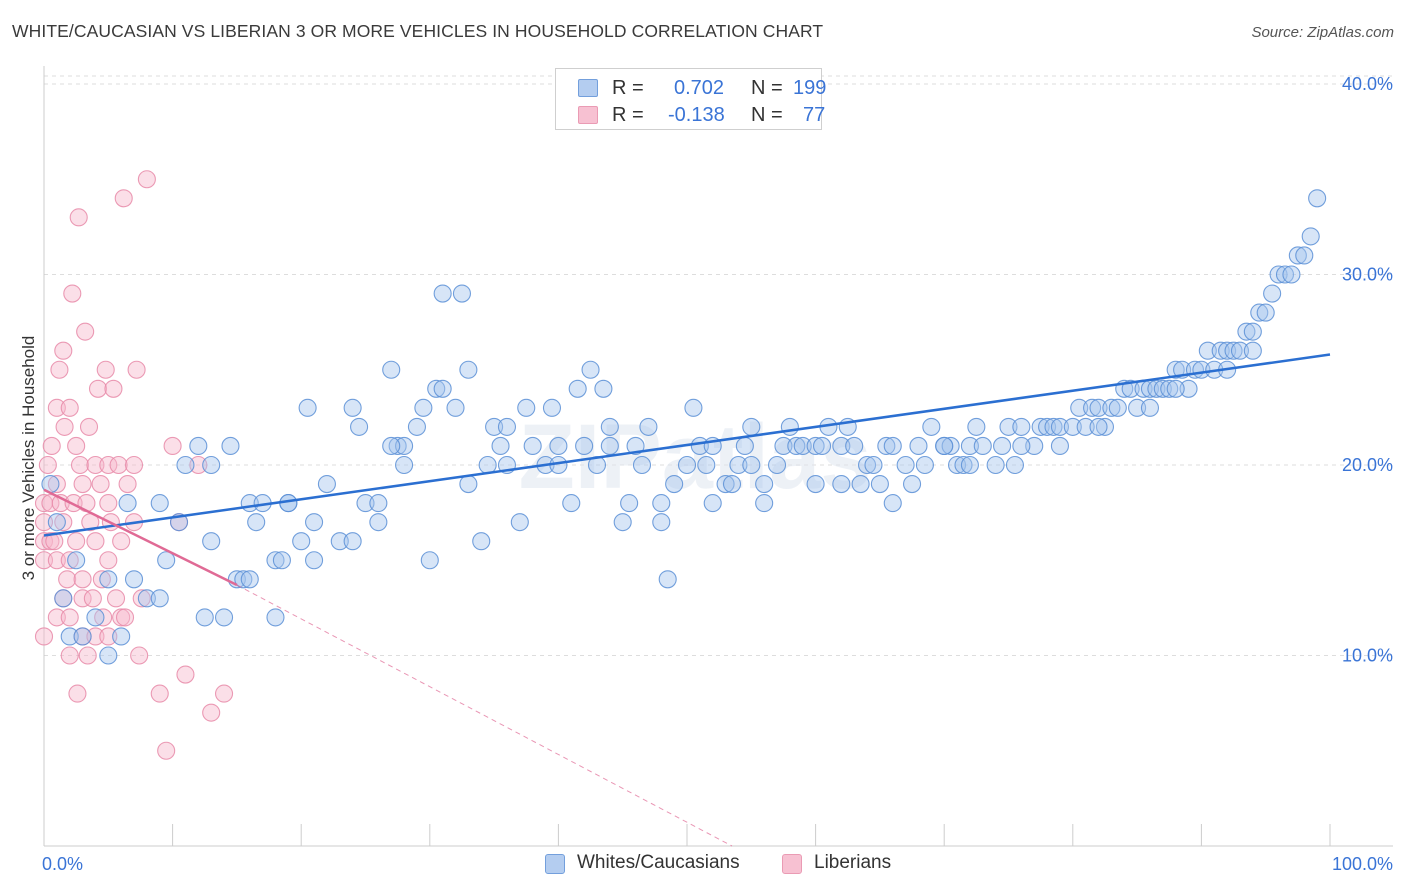 The height and width of the screenshot is (892, 1406). I want to click on y-tick-label: 30.0%, so click(1367, 275).